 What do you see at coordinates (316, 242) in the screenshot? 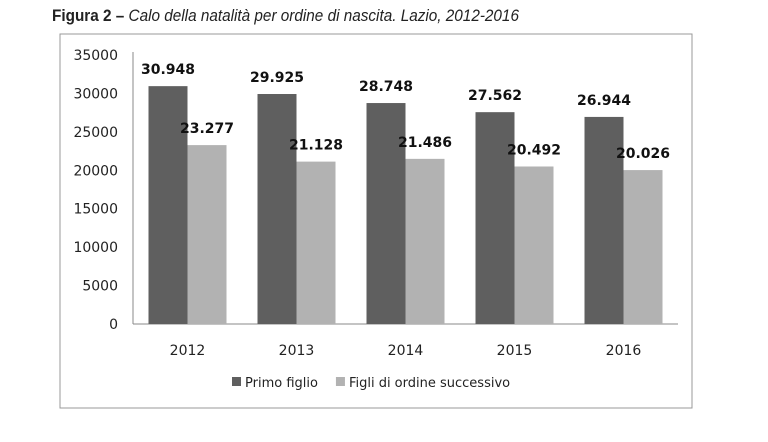
I see `bar-successive-2013` at bounding box center [316, 242].